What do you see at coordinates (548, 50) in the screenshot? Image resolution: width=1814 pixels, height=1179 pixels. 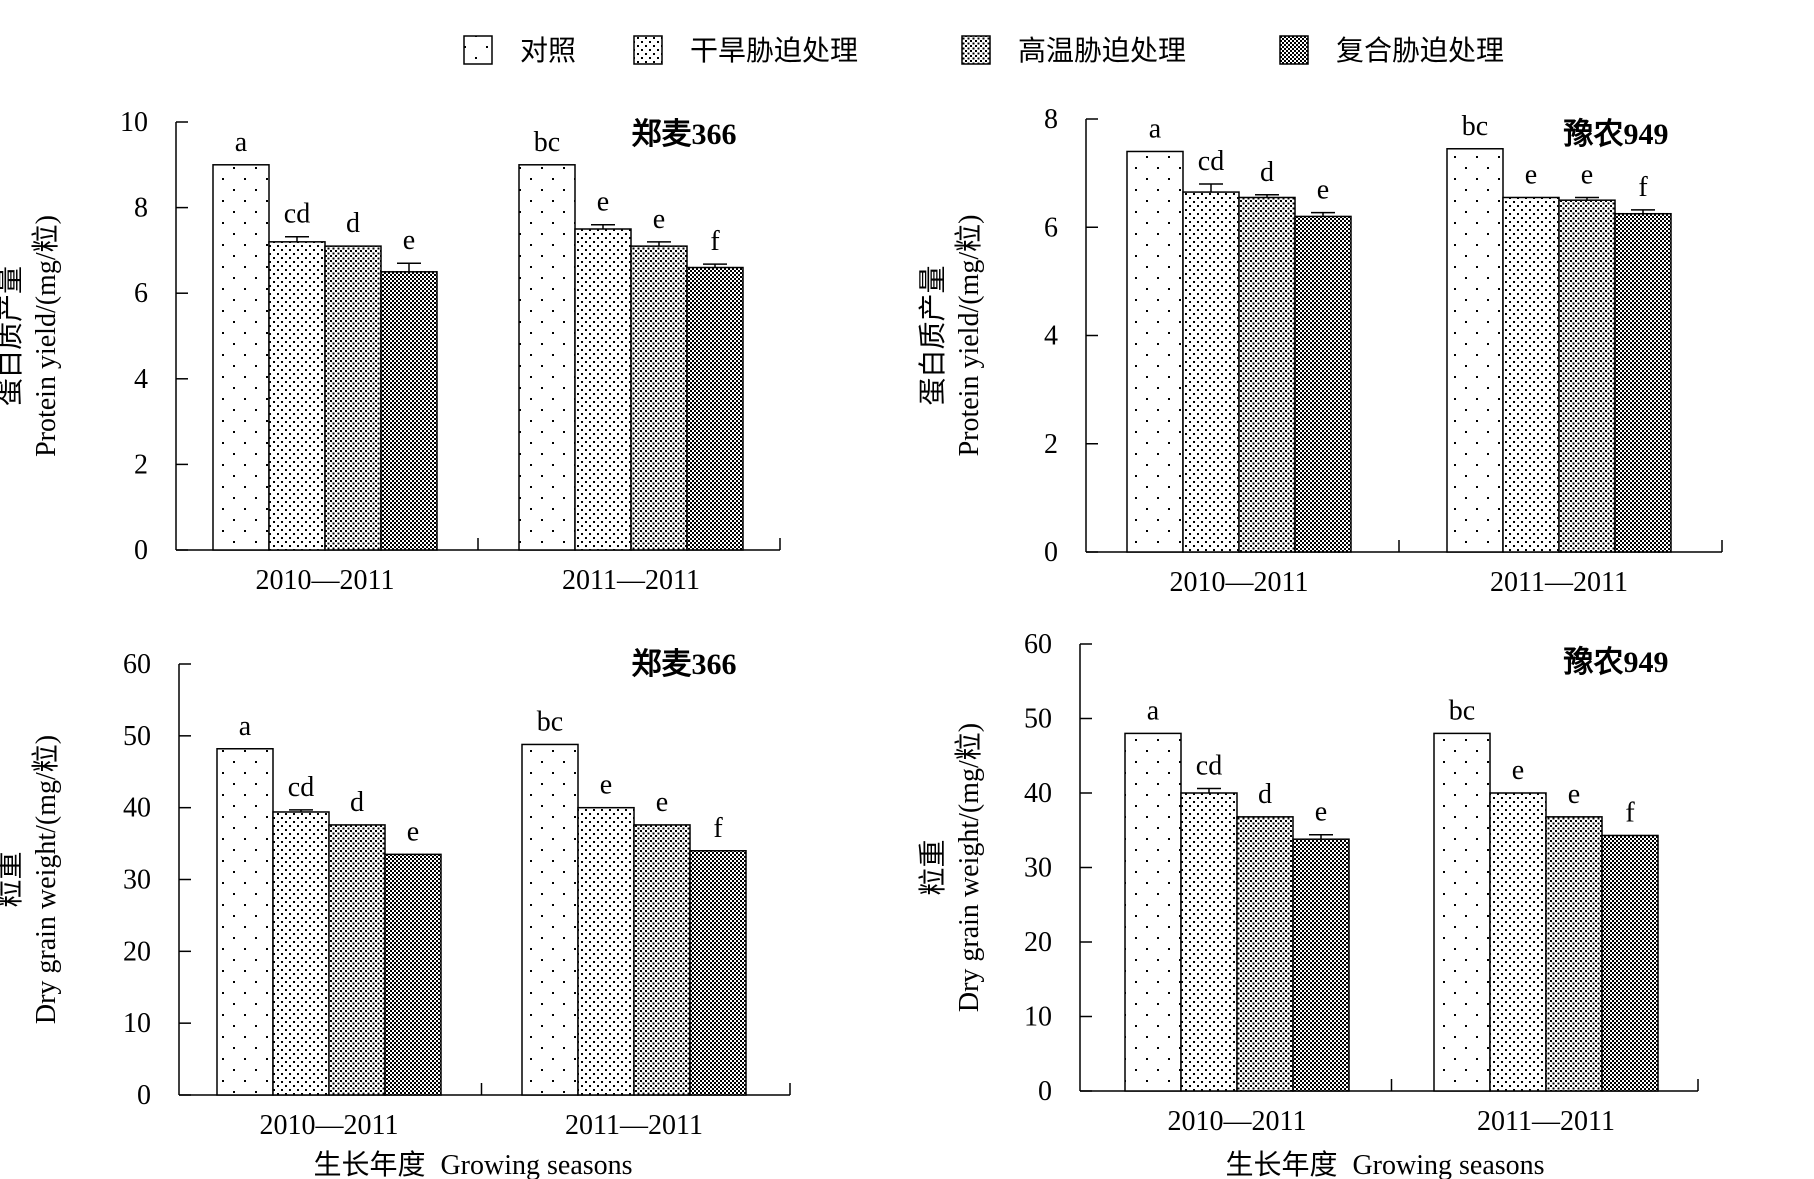 I see `legend-label-control: 对照` at bounding box center [548, 50].